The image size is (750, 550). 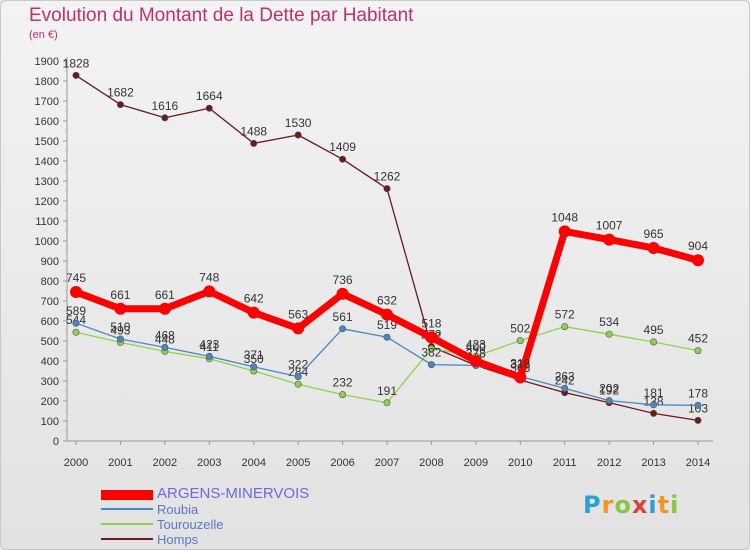 What do you see at coordinates (178, 509) in the screenshot?
I see `legend-label-roubia: Roubia` at bounding box center [178, 509].